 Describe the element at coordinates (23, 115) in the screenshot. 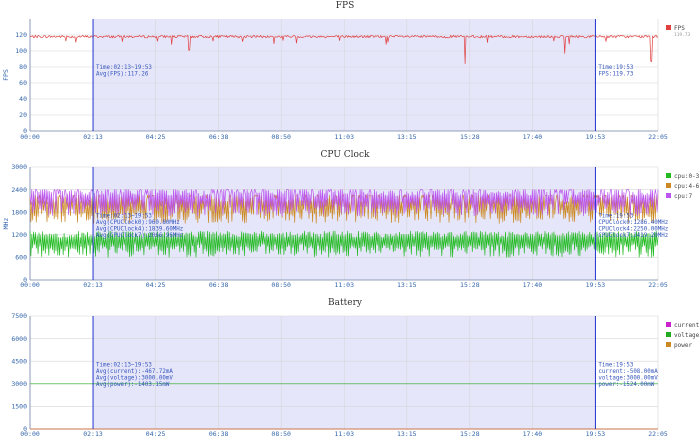

I see `y-tick-label: 20` at that location.